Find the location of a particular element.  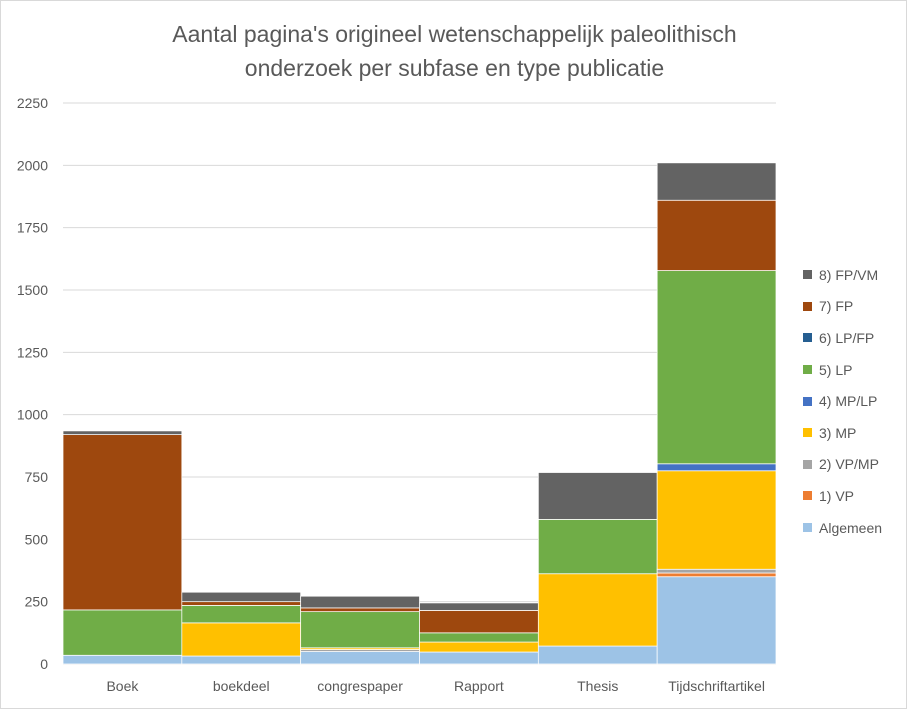

legend-label: 5) LP is located at coordinates (836, 369).